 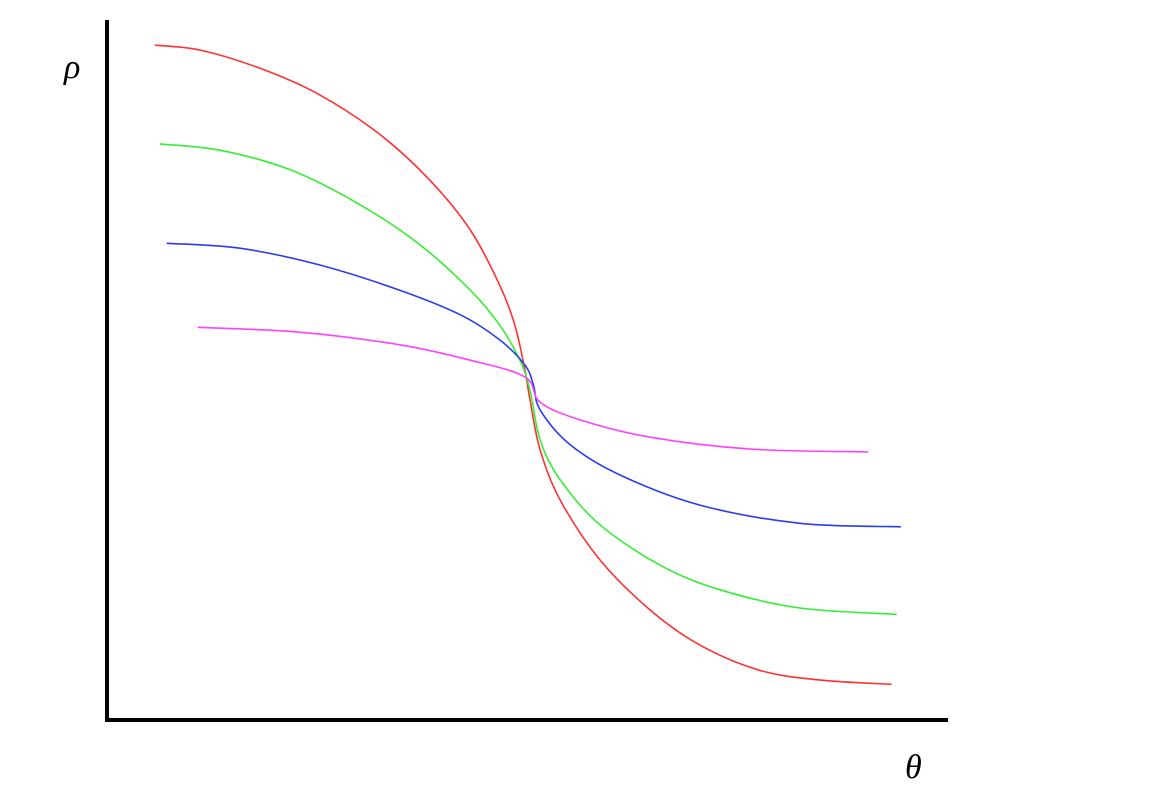 I want to click on x-axis-label: θ, so click(x=913, y=767).